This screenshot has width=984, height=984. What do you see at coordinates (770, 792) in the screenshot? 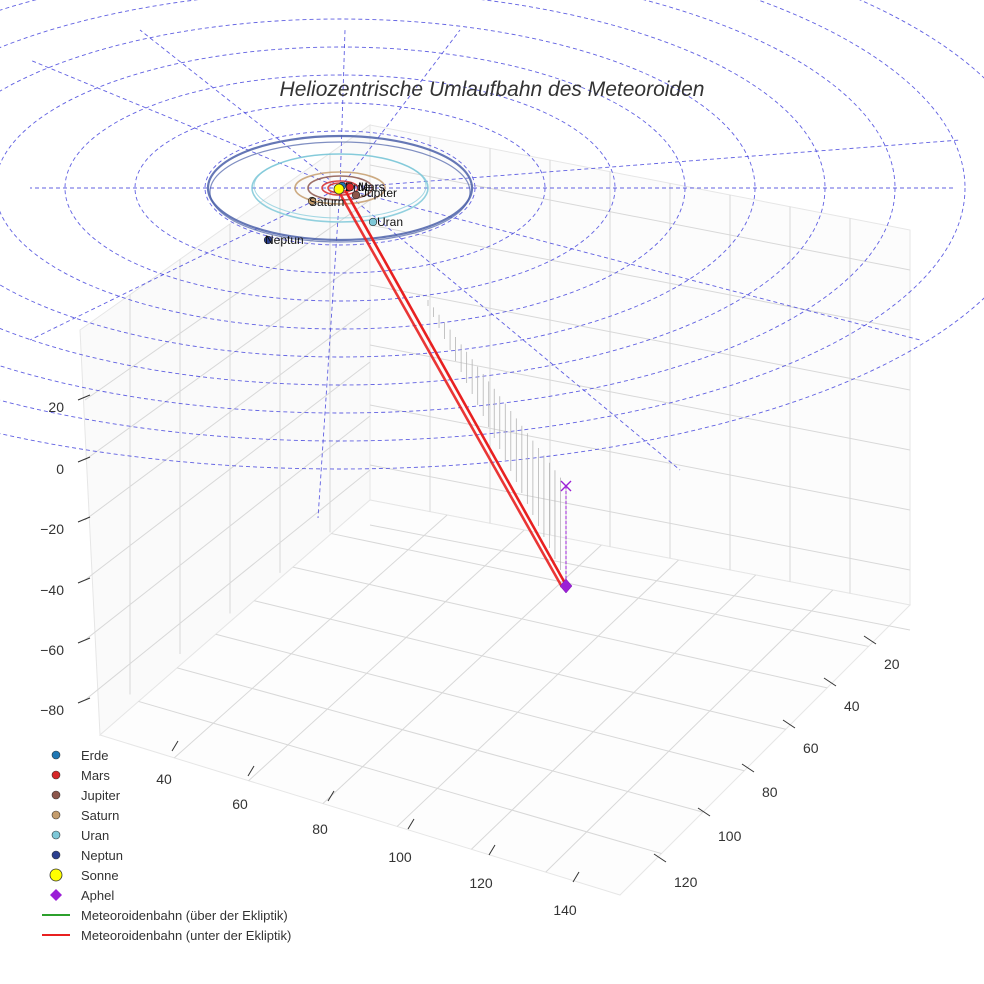
I see `y-tick-label: 80` at bounding box center [770, 792].